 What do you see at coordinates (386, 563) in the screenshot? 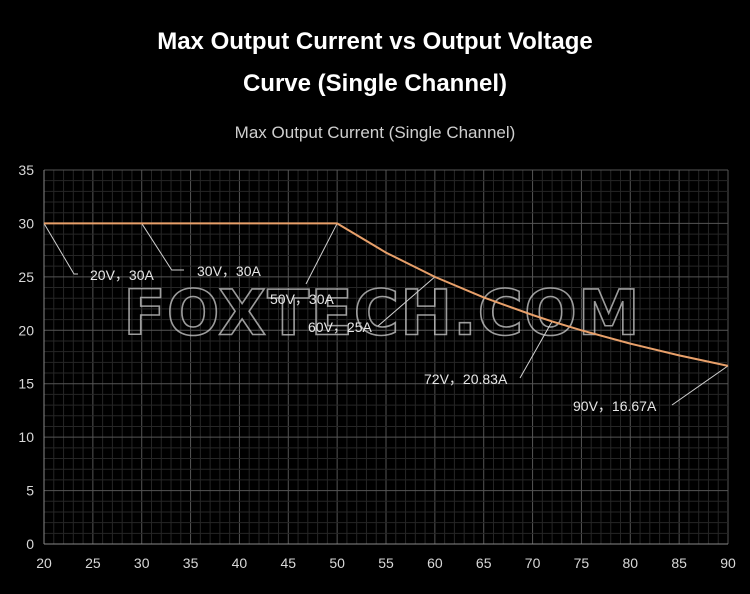
I see `x-tick-label: 55` at bounding box center [386, 563].